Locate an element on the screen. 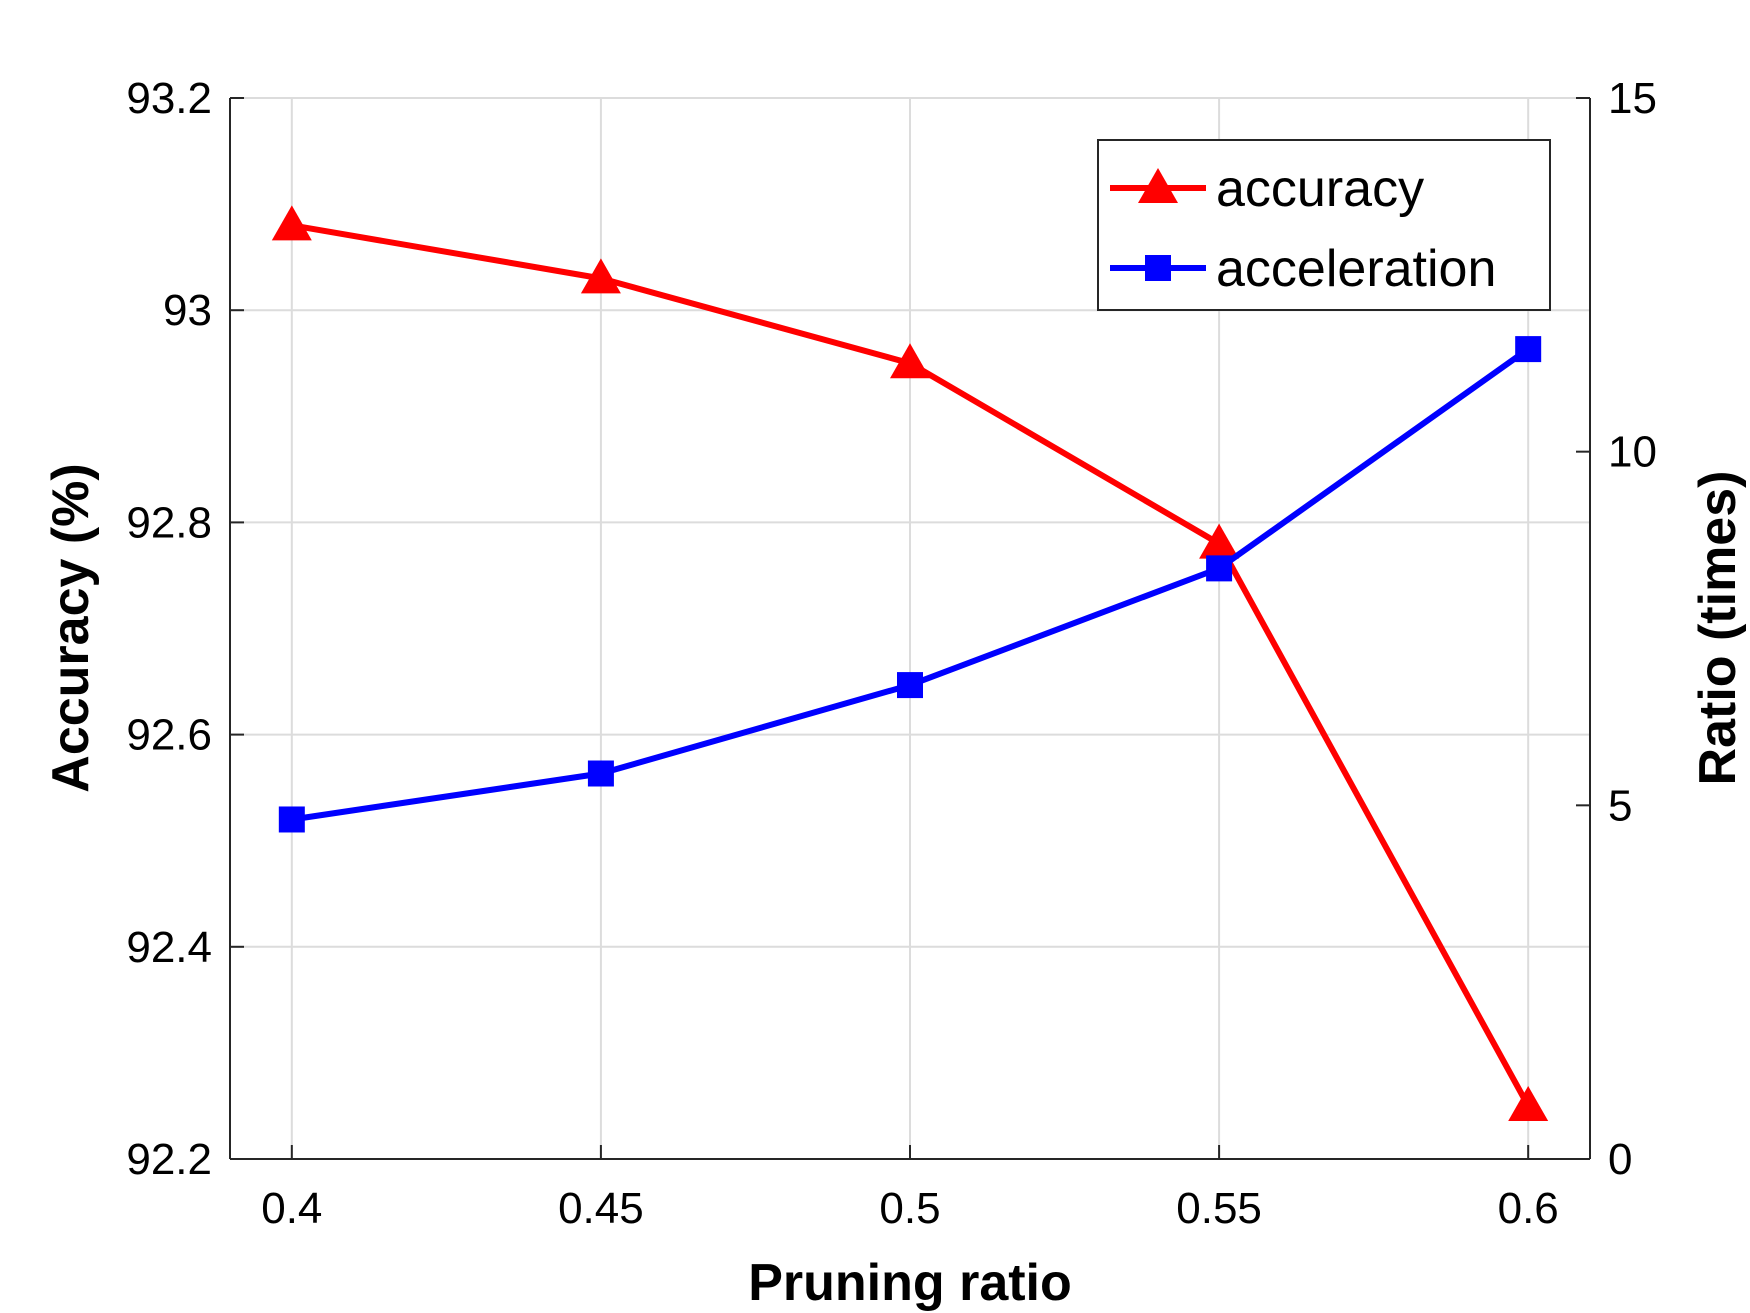 This screenshot has width=1750, height=1313. legend-marker-accuracy is located at coordinates (1158, 185).